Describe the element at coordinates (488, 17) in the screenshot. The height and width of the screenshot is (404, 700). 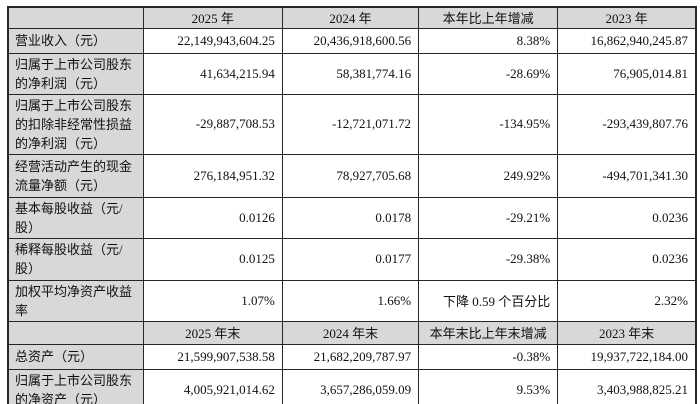
I see `header-yoy-change: 本年比上年增减` at that location.